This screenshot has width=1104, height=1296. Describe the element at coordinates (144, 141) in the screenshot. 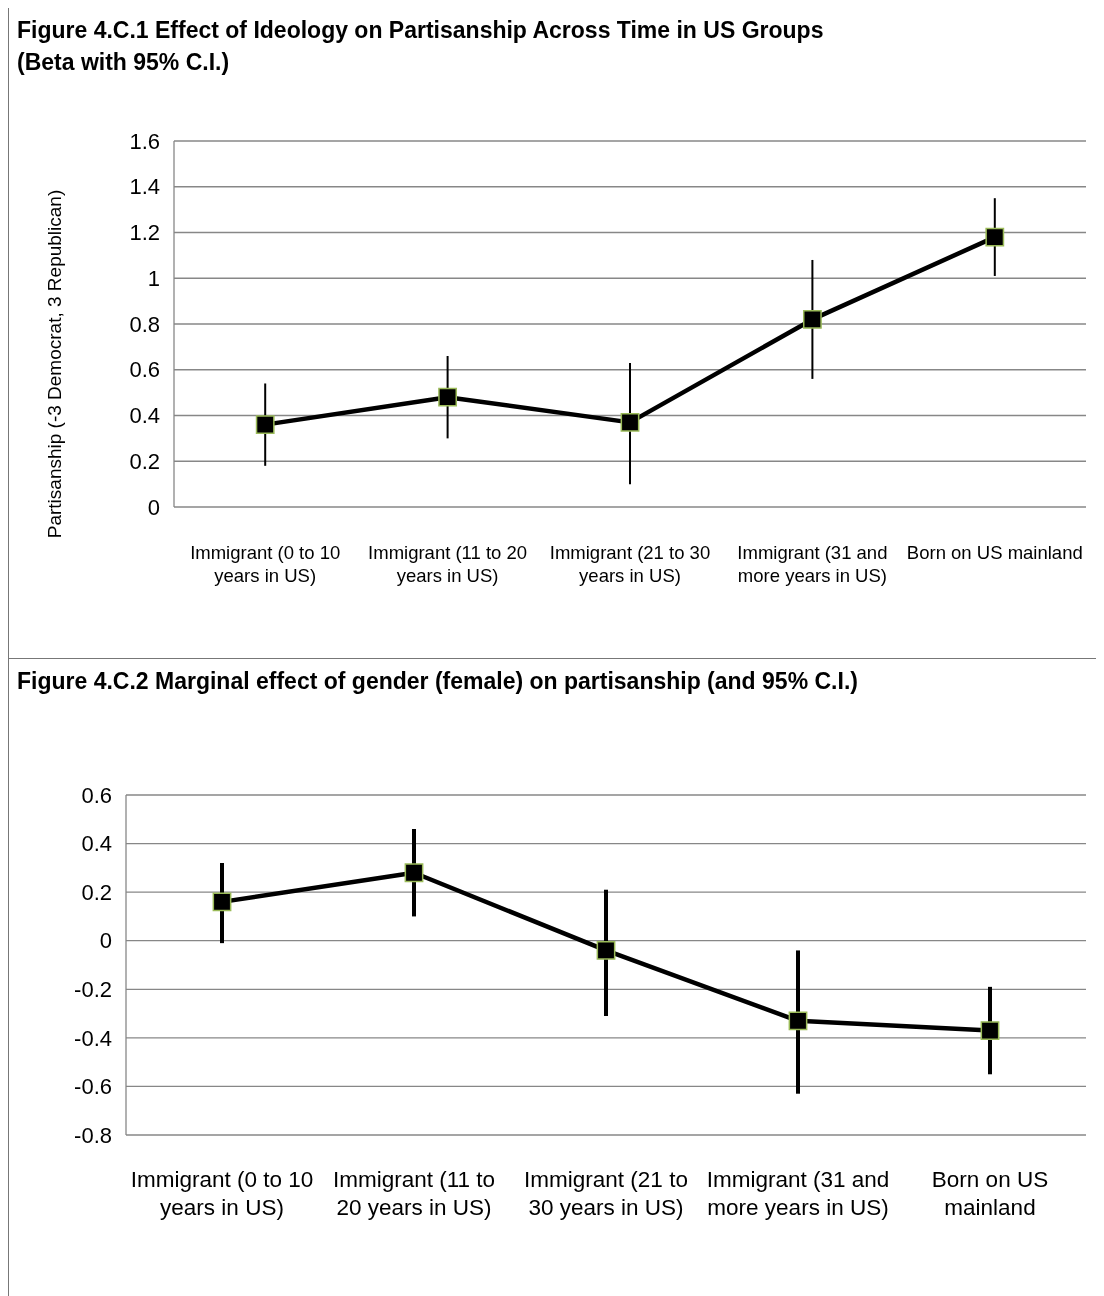

I see `y-tick-label: 1.6` at that location.